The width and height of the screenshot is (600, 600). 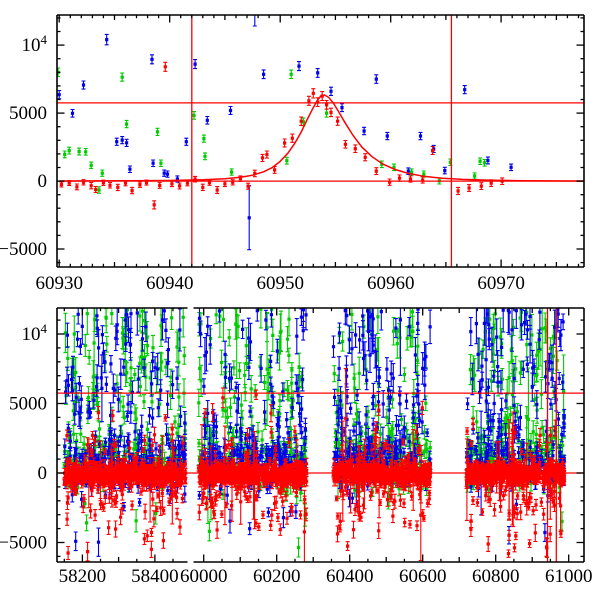 What do you see at coordinates (35, 333) in the screenshot?
I see `bottom-panel-y-label: 104` at bounding box center [35, 333].